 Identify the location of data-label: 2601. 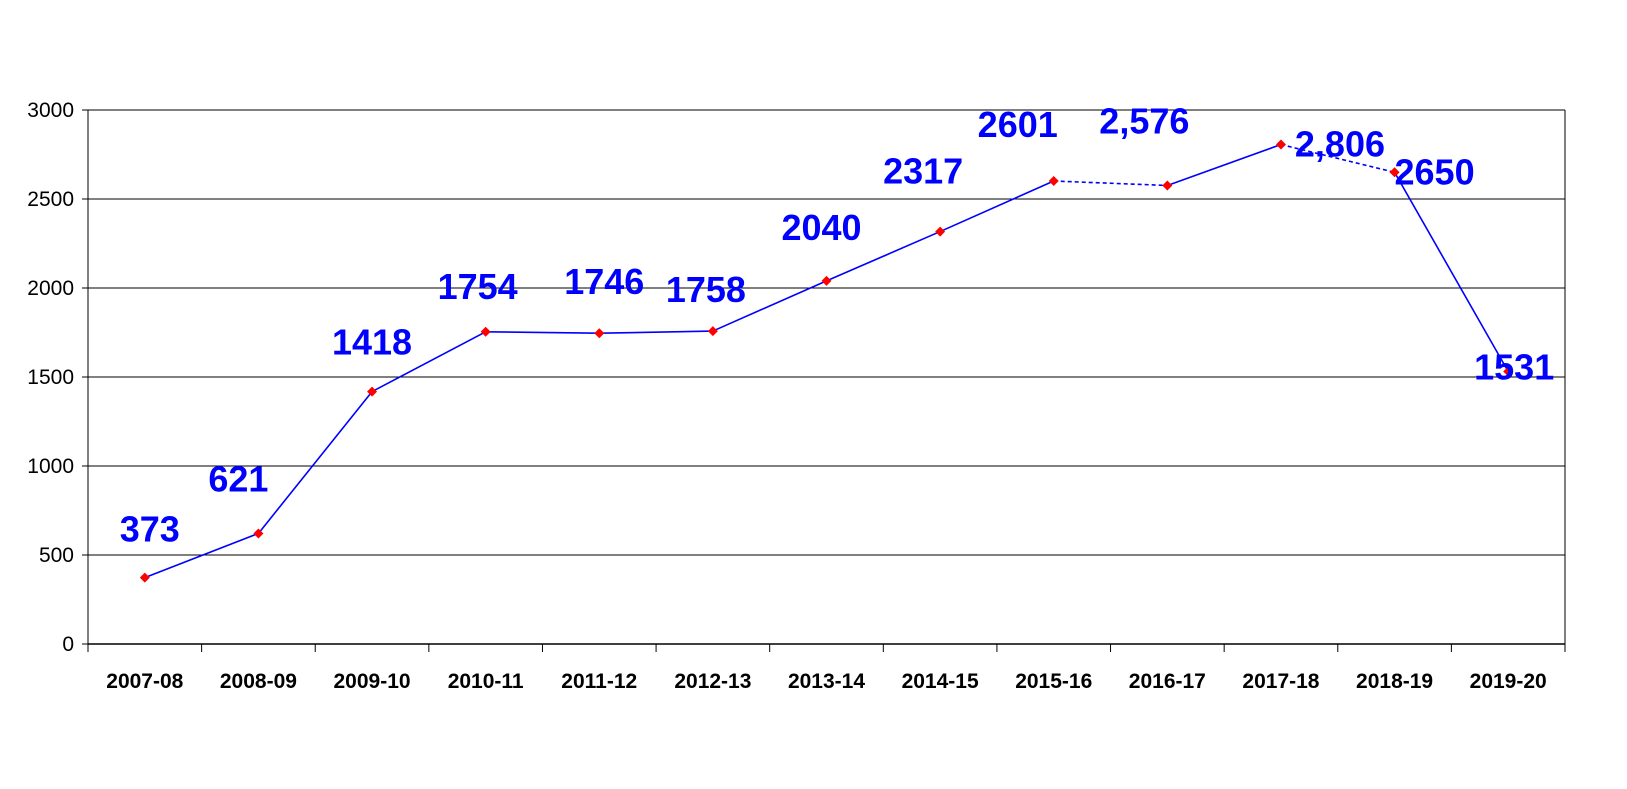
(1018, 124).